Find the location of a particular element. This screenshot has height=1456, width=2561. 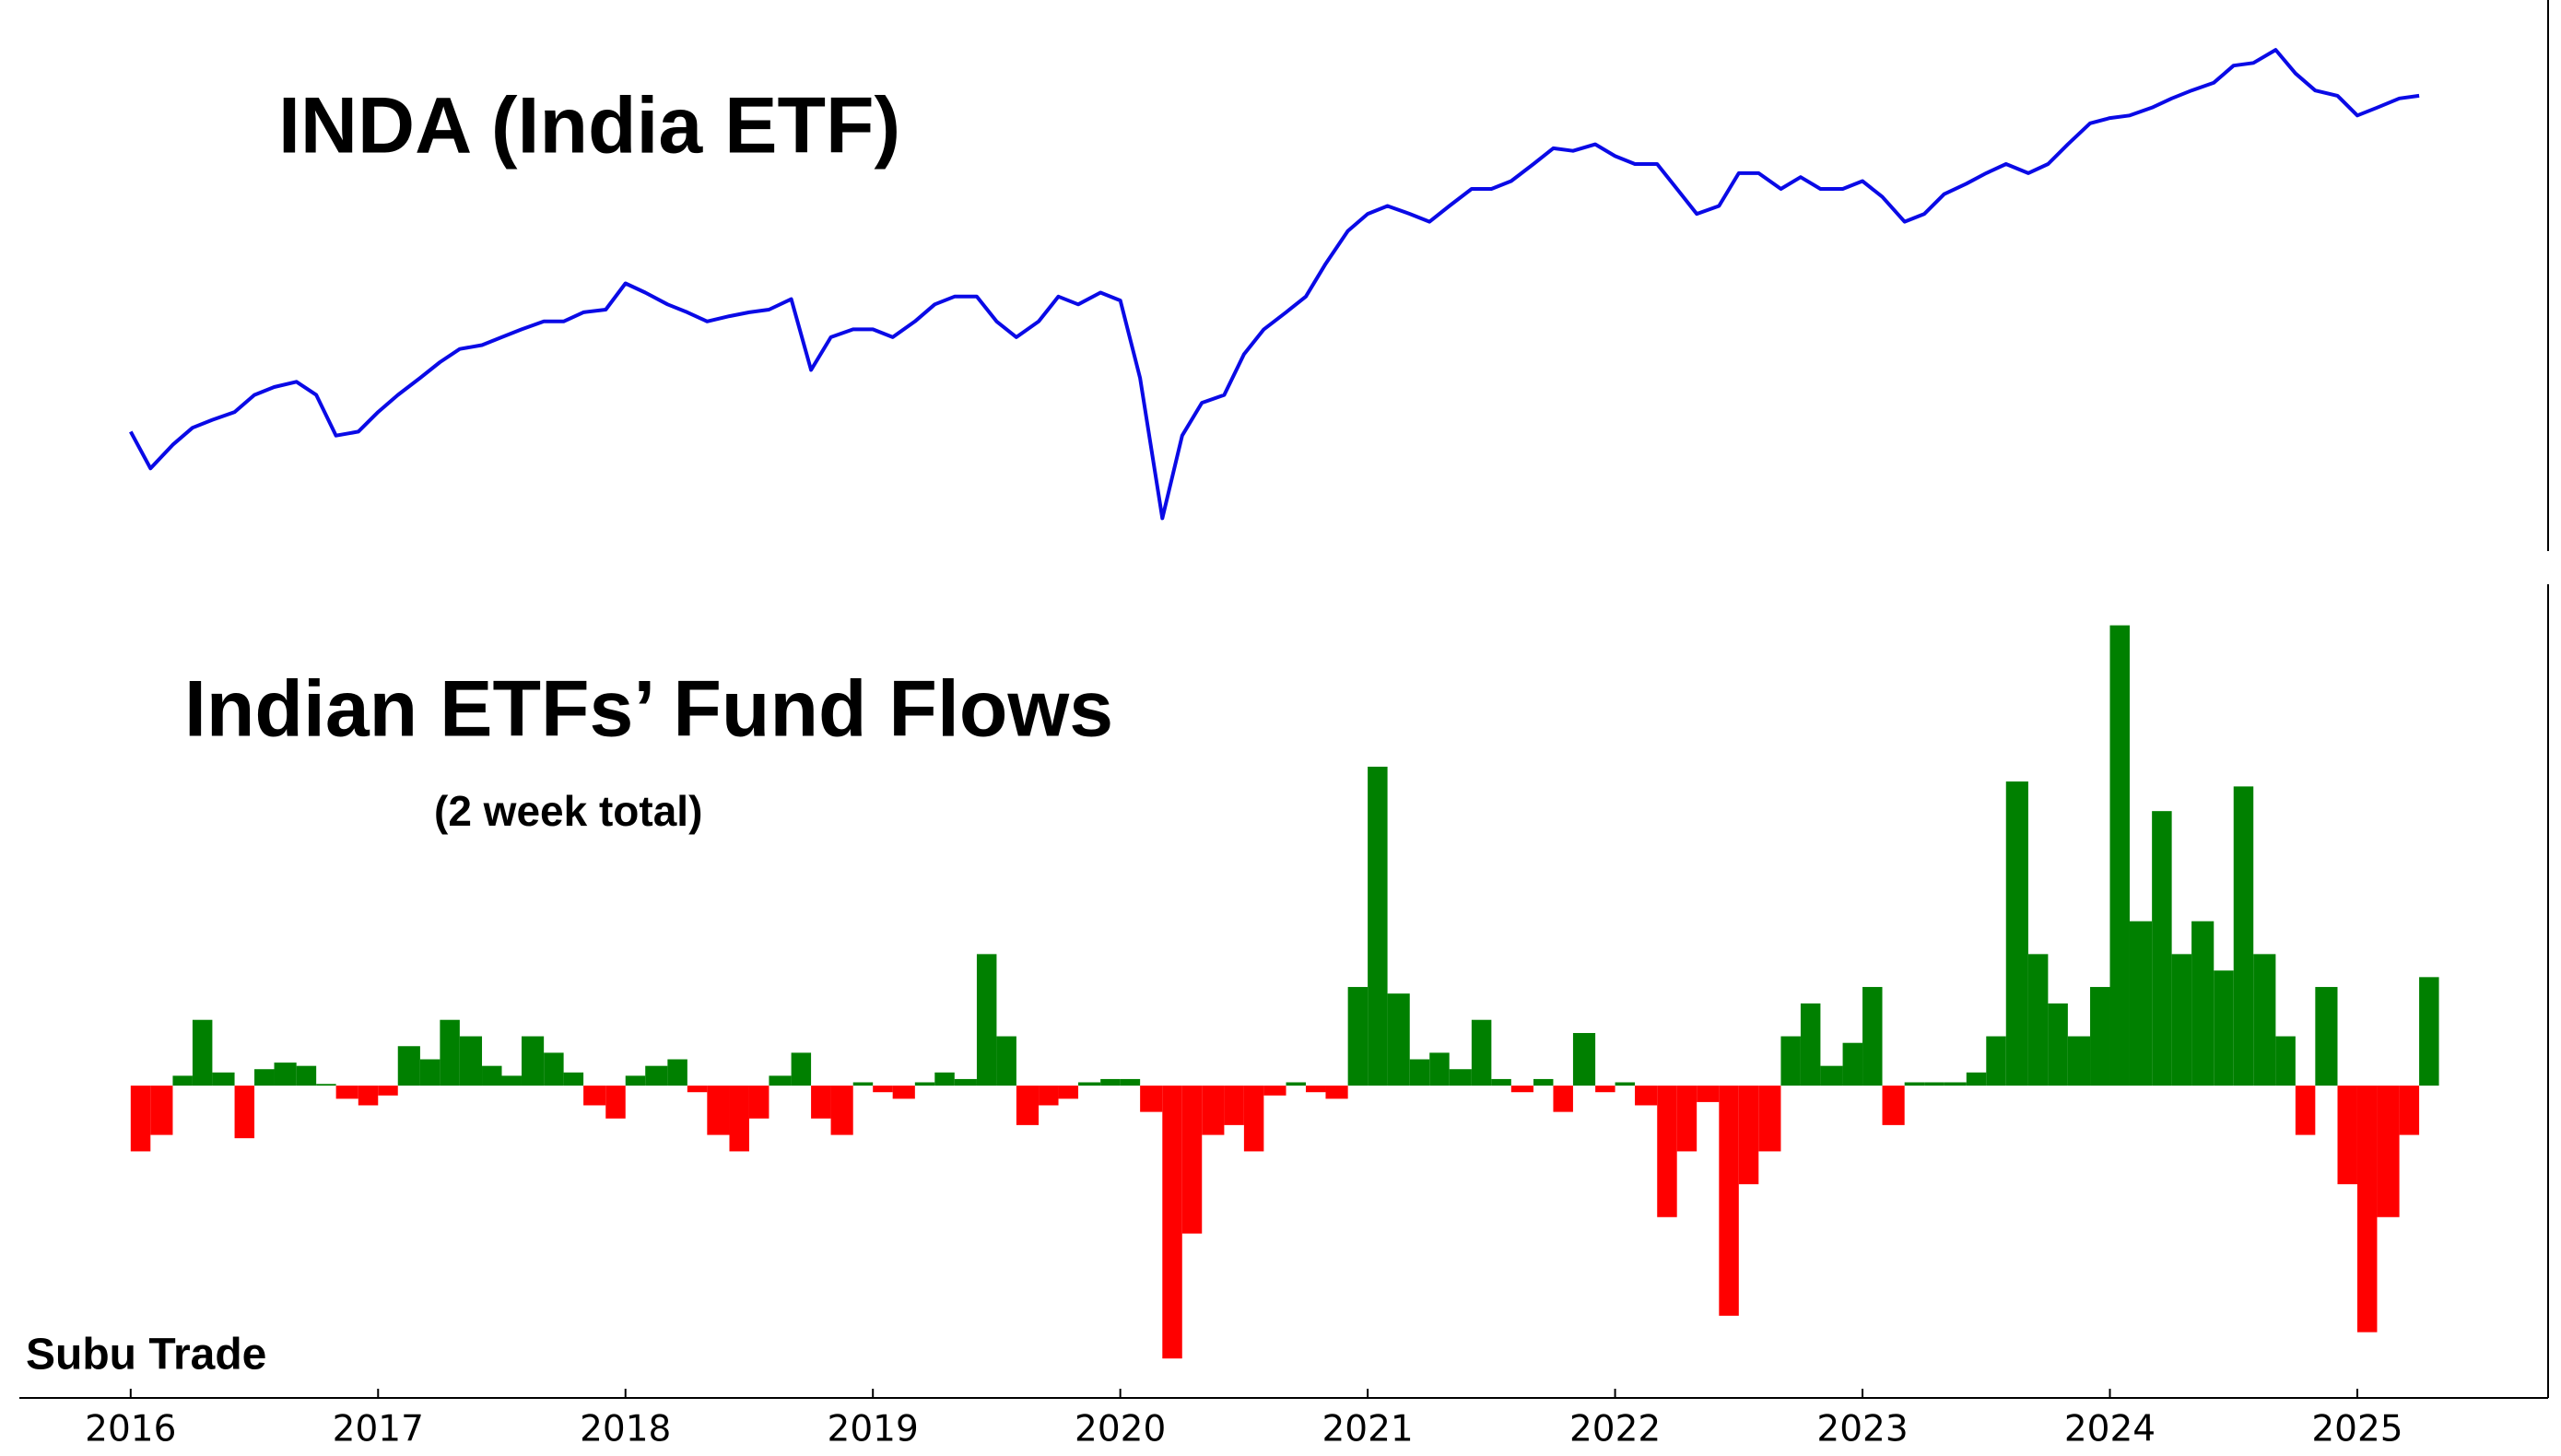

bottom-subtitle: (2 week total) is located at coordinates (568, 811).